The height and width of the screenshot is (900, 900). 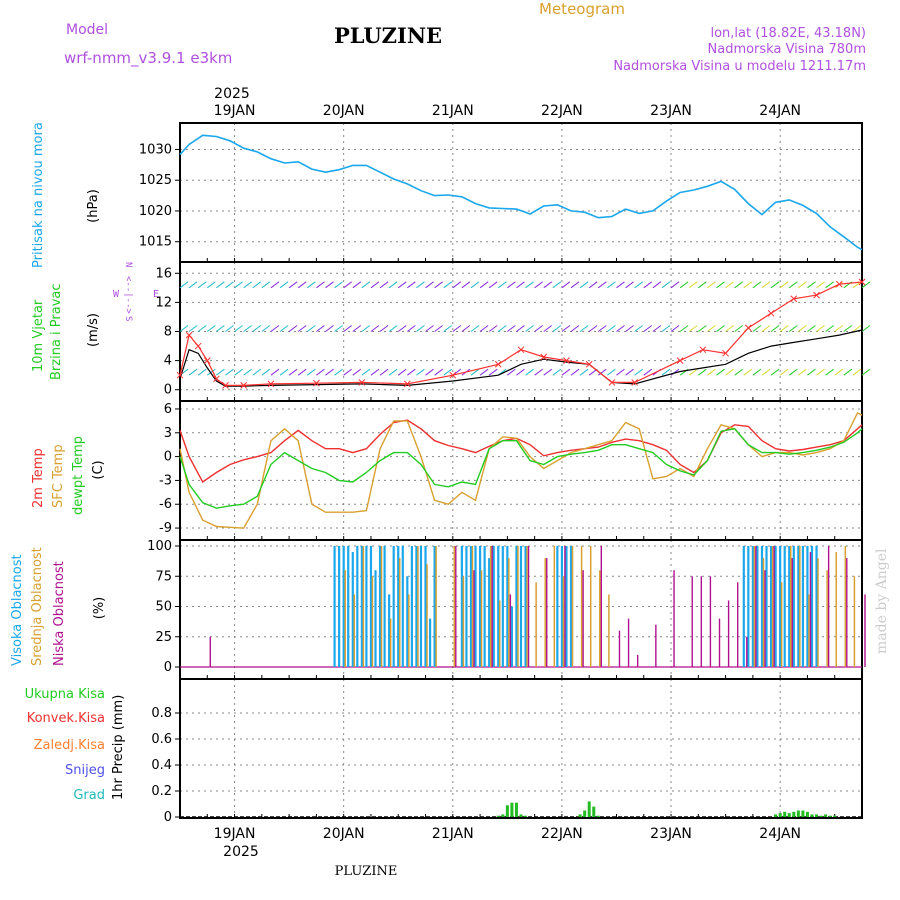 I want to click on wind-label-line2: Brzina i Pravac, so click(x=56, y=331).